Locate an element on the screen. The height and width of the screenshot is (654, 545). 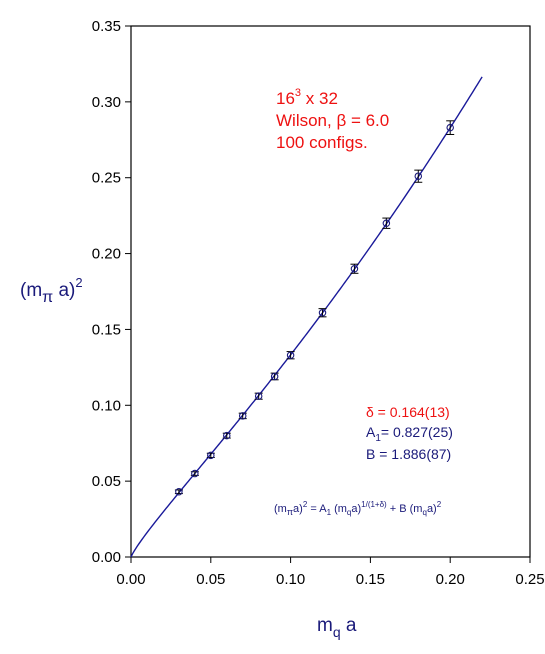
x-tick-label: 0.20 is located at coordinates (450, 579).